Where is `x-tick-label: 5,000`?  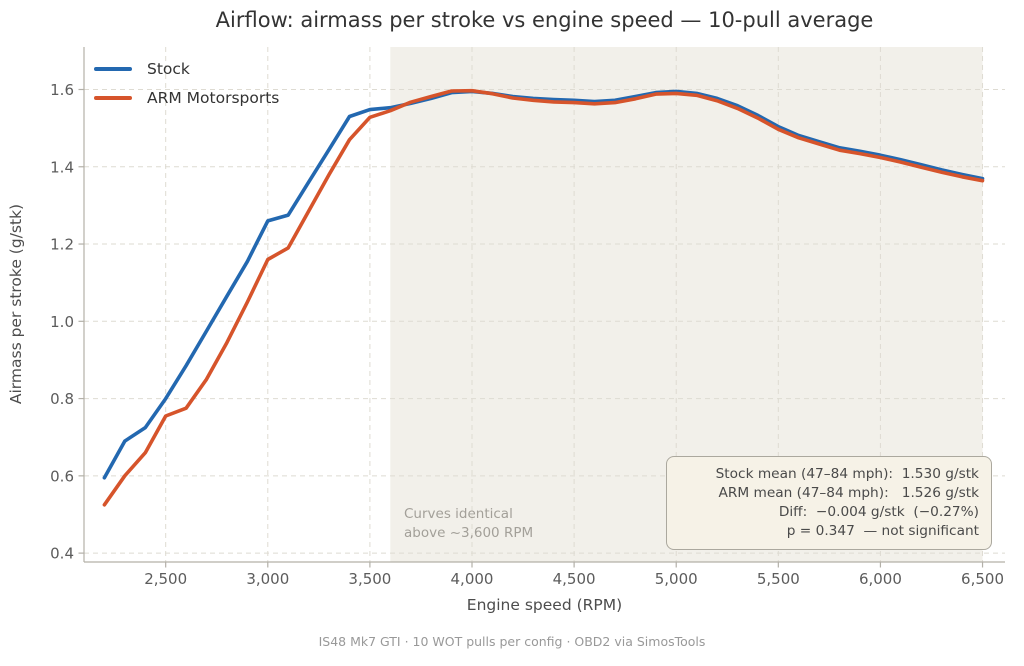
x-tick-label: 5,000 is located at coordinates (676, 579).